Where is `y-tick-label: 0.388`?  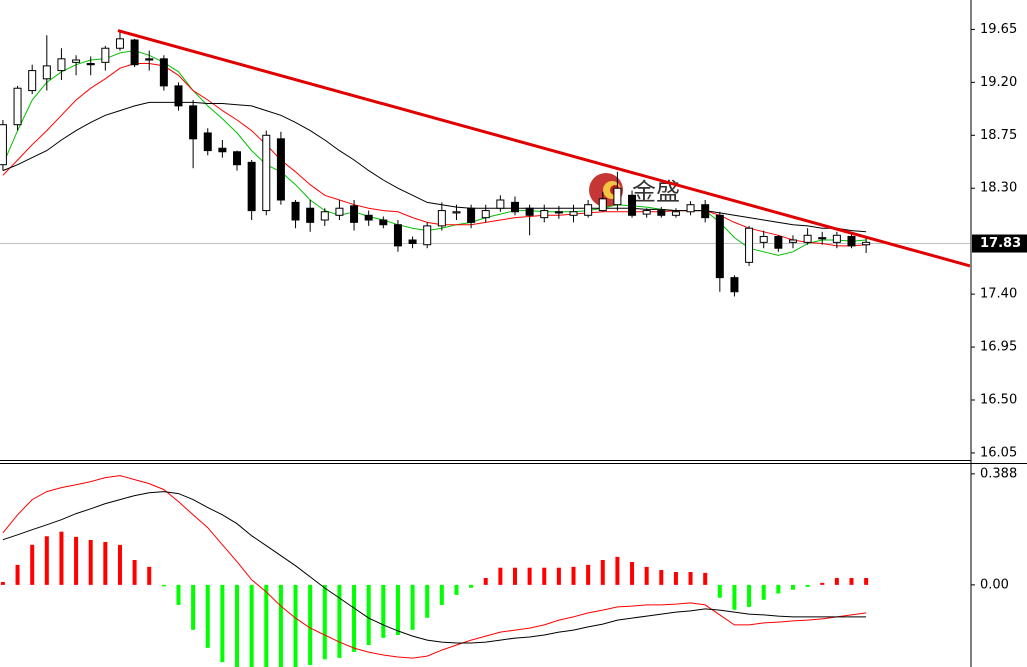
y-tick-label: 0.388 is located at coordinates (998, 473).